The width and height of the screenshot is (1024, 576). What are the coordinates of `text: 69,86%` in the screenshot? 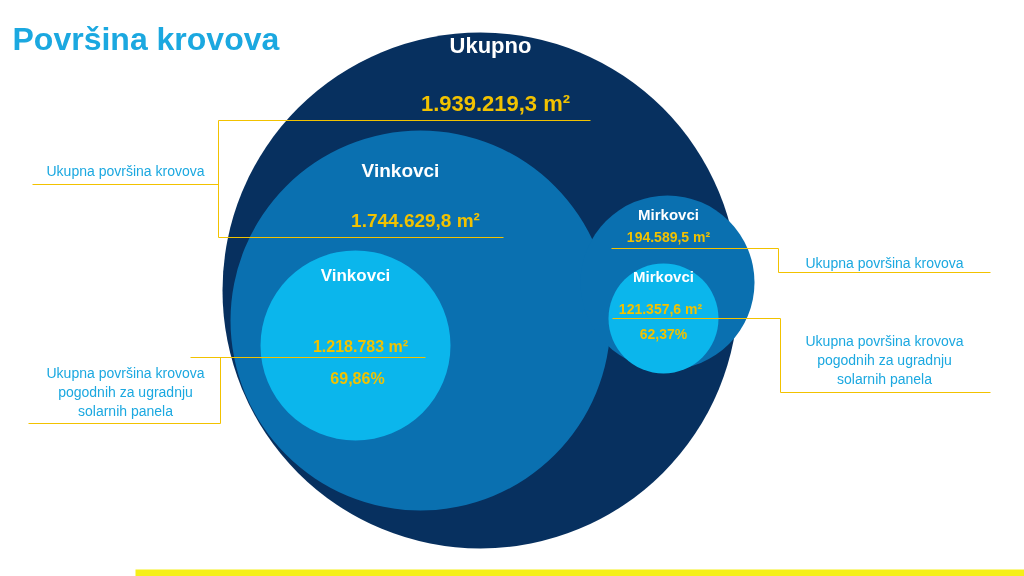 It's located at (357, 378).